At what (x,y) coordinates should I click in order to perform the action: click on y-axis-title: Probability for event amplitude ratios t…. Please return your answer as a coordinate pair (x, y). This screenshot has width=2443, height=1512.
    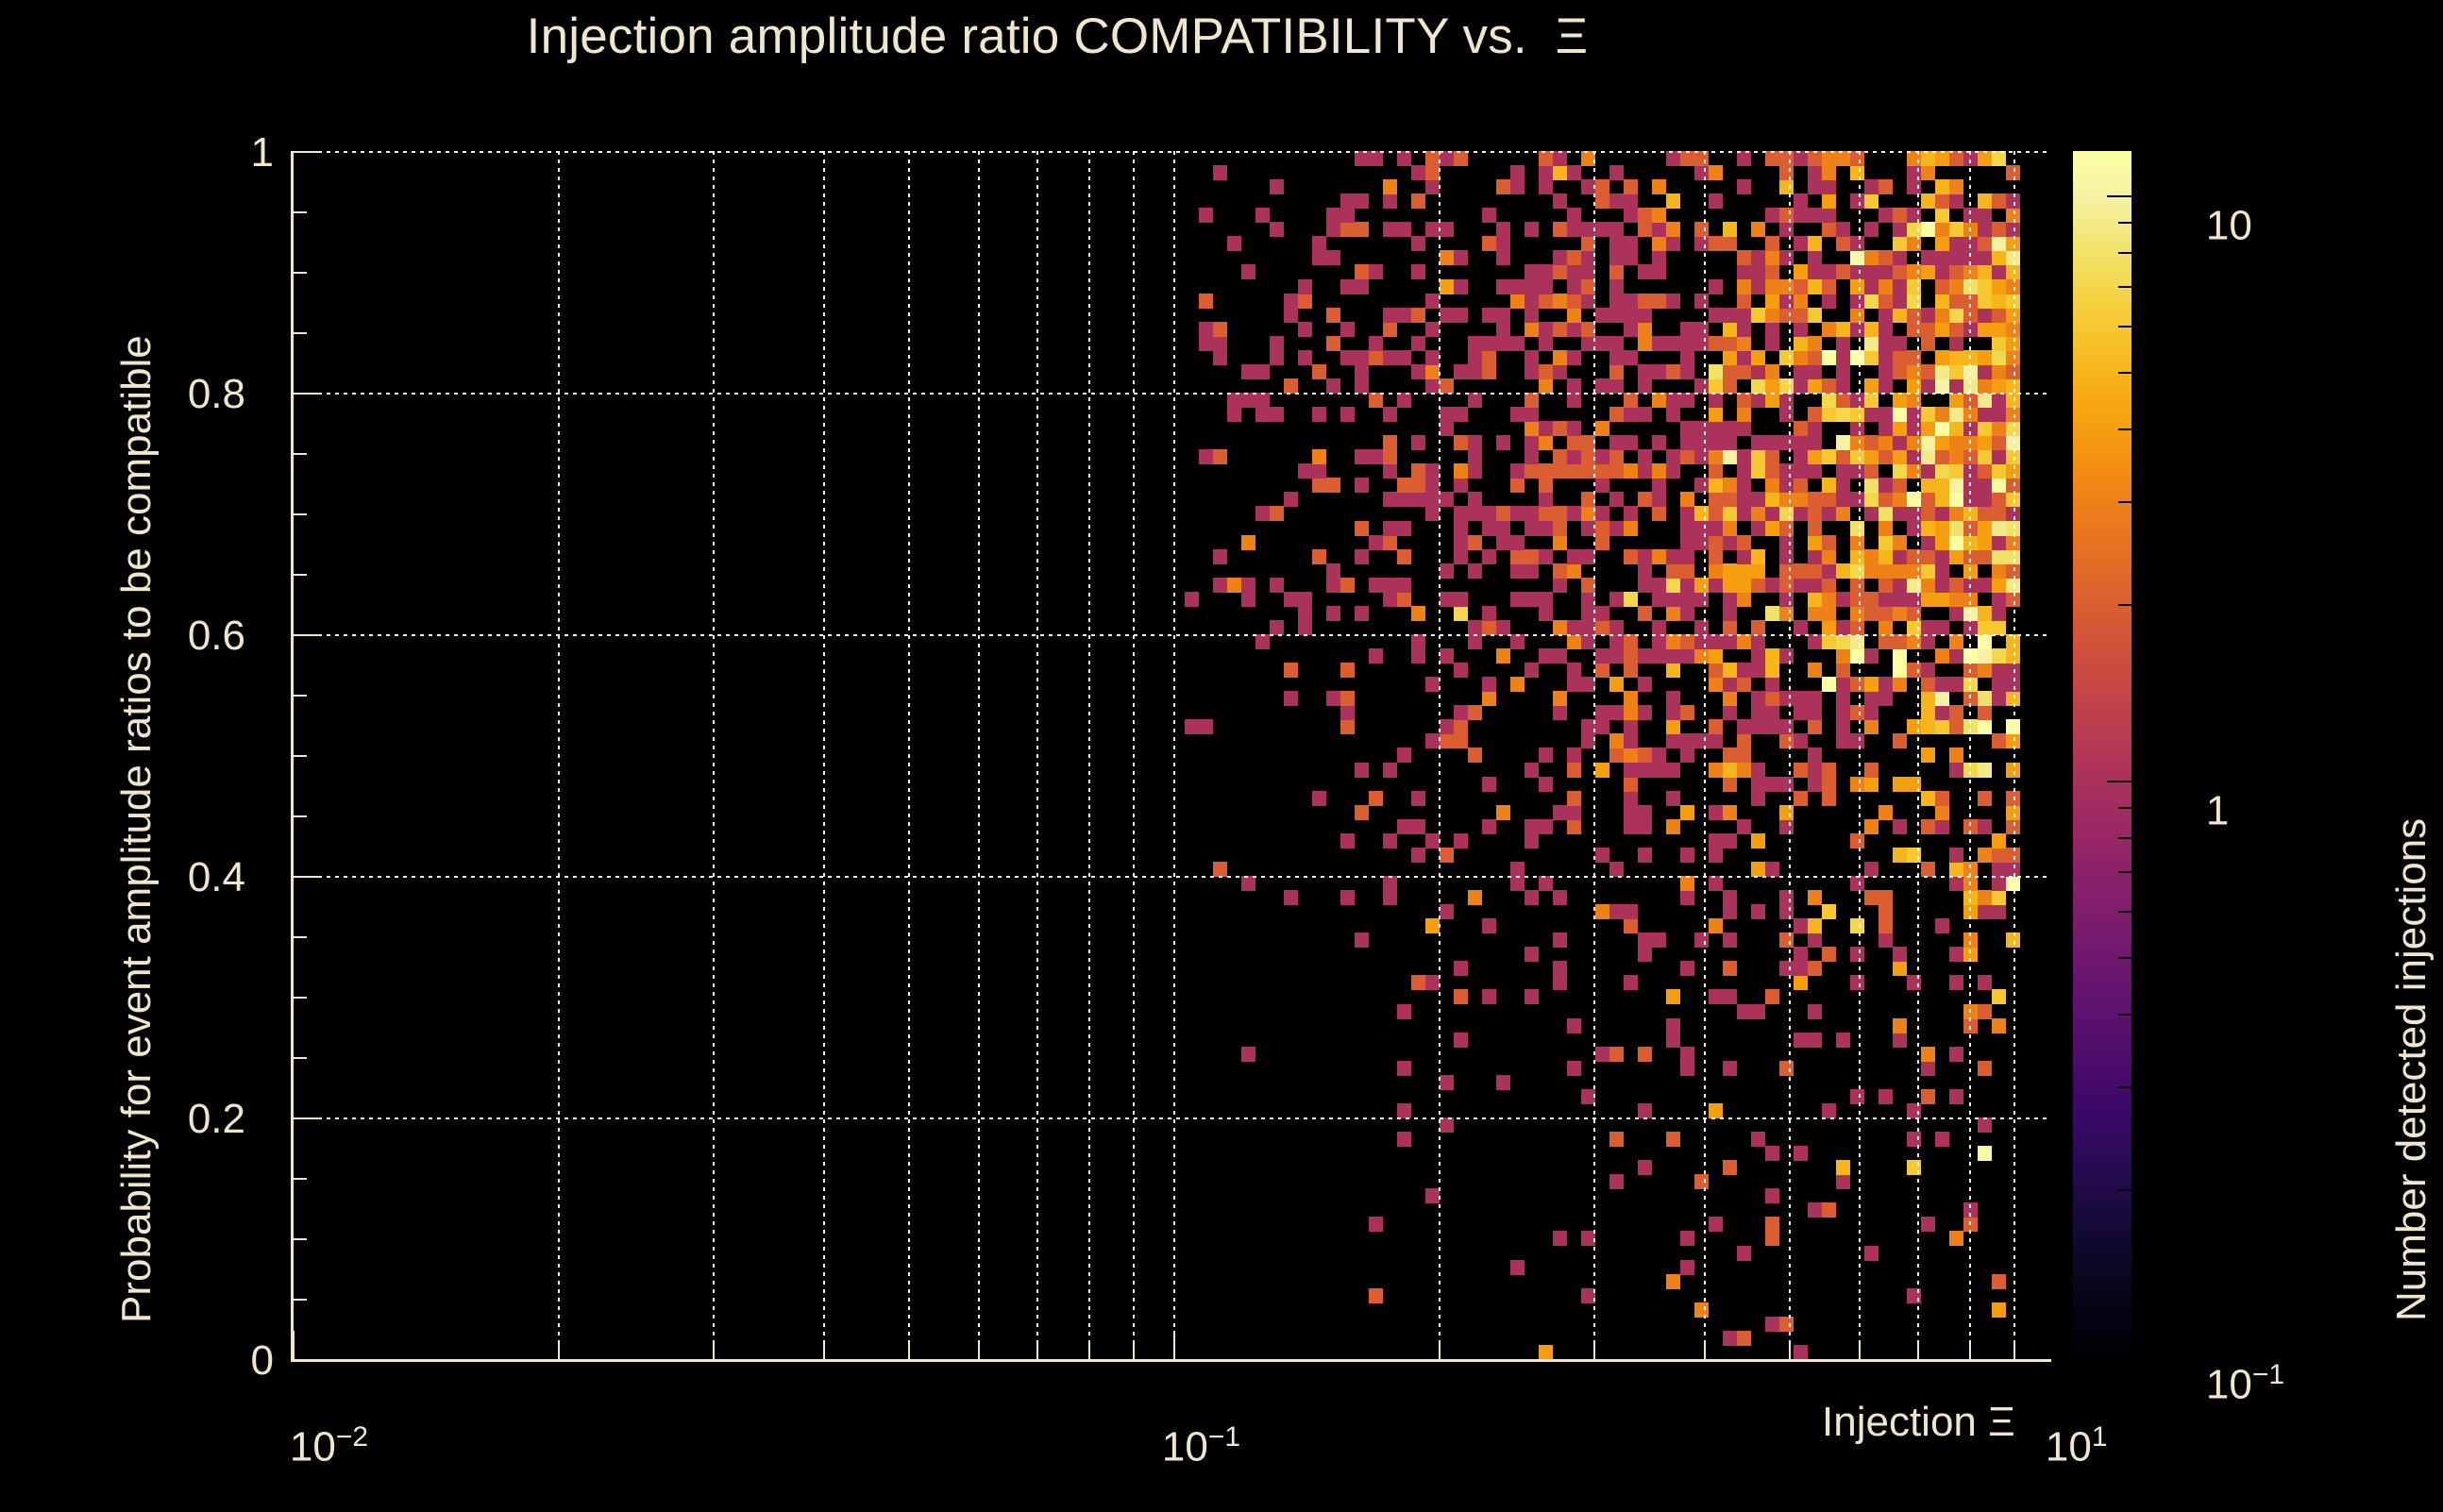
    Looking at the image, I should click on (137, 829).